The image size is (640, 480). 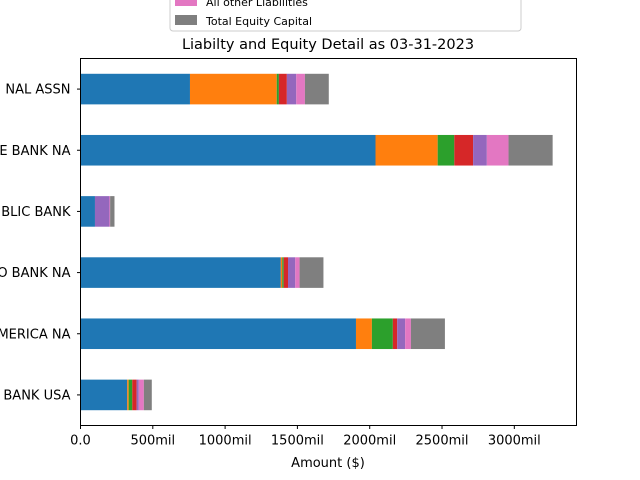 I want to click on y-tick-label: NAL ASSN, so click(x=37, y=90).